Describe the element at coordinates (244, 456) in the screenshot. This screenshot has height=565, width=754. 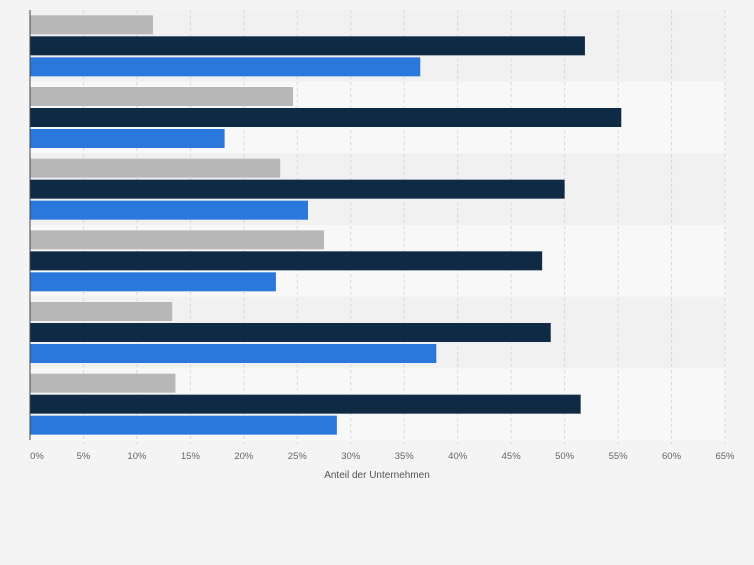
I see `x-axis-tick-label: 20%` at that location.